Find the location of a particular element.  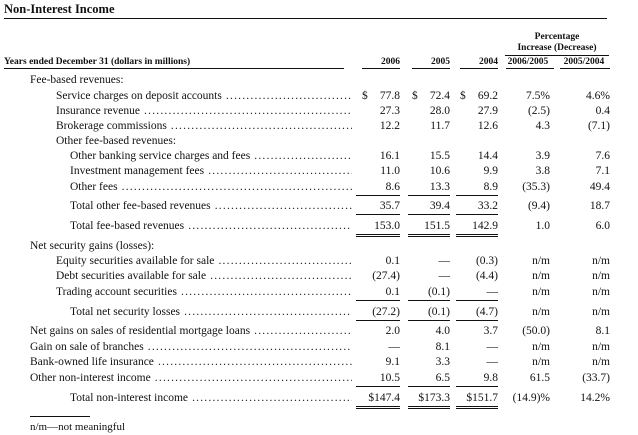

percentage-header: Percentage Increase (Decrease) is located at coordinates (557, 44).